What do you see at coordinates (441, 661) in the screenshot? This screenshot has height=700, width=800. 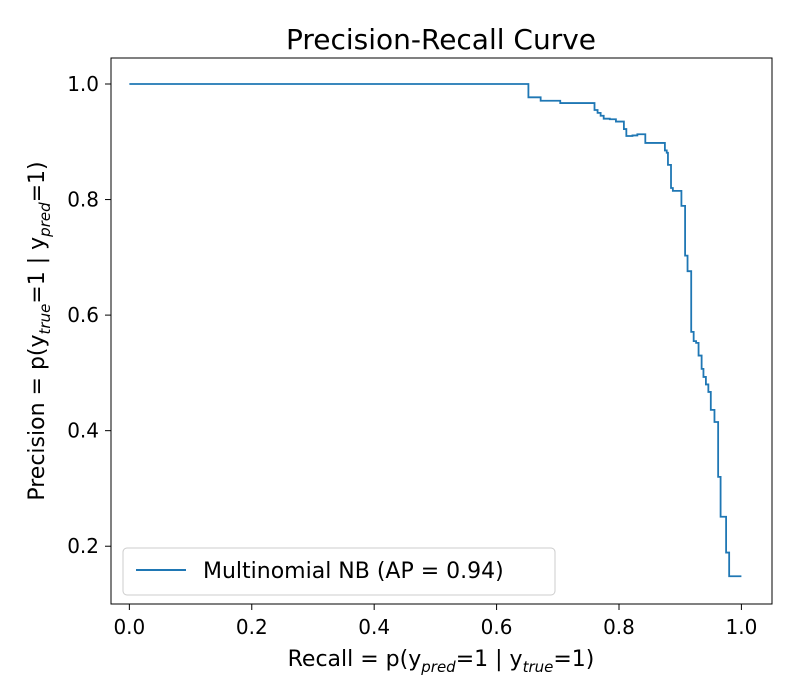 I see `x-axis-label: Recall = p(ypred=1 | ytrue=1)` at bounding box center [441, 661].